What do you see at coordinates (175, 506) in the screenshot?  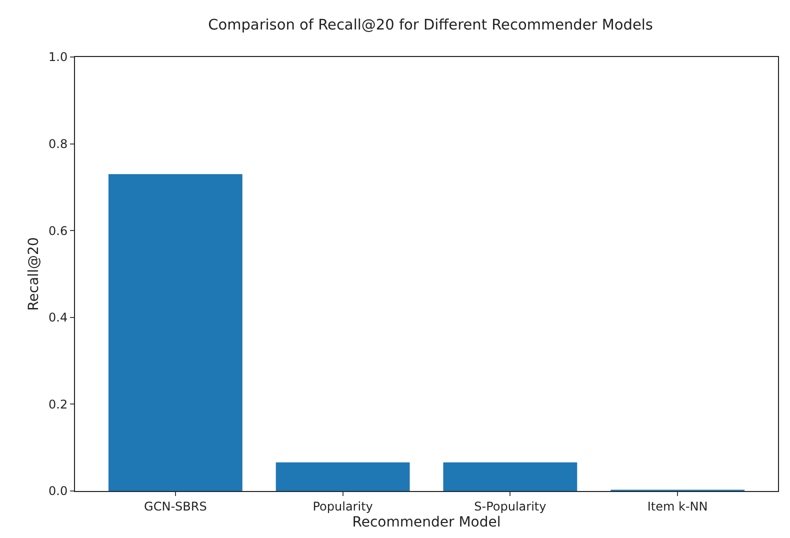 I see `x-tick-label: GCN-SBRS` at bounding box center [175, 506].